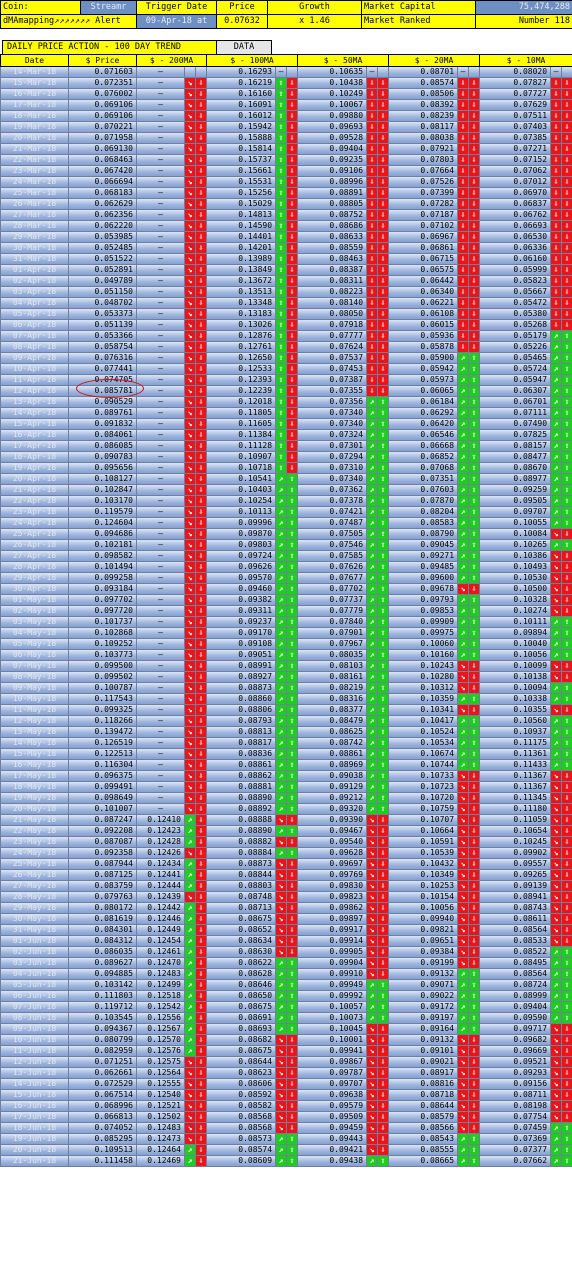 The height and width of the screenshot is (1280, 572). Describe the element at coordinates (515, 270) in the screenshot. I see `ma-value-cell: 0.05999` at that location.